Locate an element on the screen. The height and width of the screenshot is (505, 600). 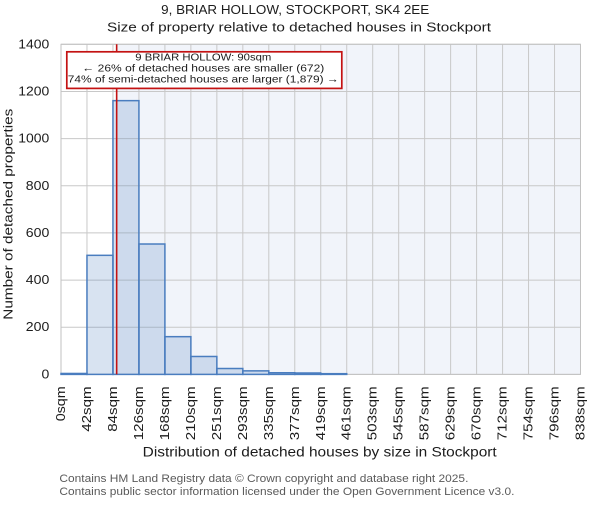
svg-text: 629sqm is located at coordinates (451, 413).